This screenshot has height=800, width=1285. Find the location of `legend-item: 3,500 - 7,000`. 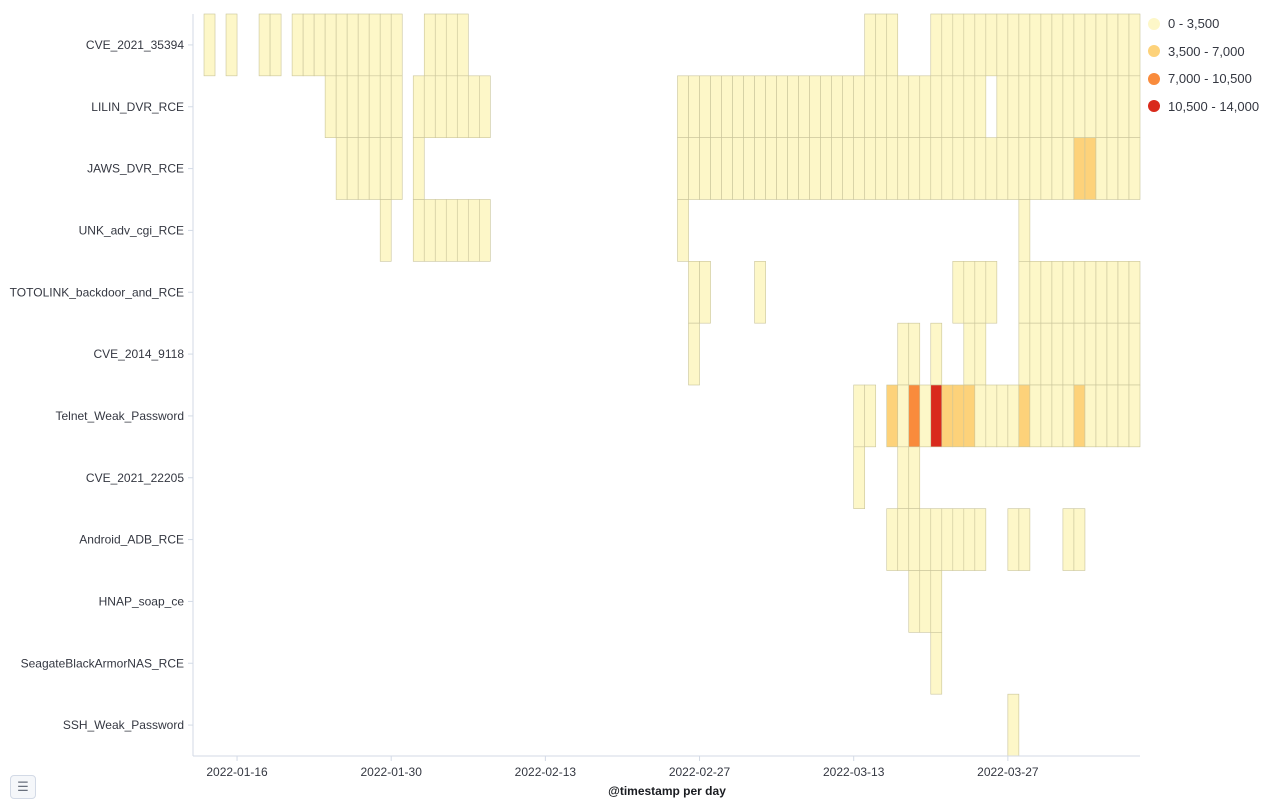

legend-item: 3,500 - 7,000 is located at coordinates (1203, 52).